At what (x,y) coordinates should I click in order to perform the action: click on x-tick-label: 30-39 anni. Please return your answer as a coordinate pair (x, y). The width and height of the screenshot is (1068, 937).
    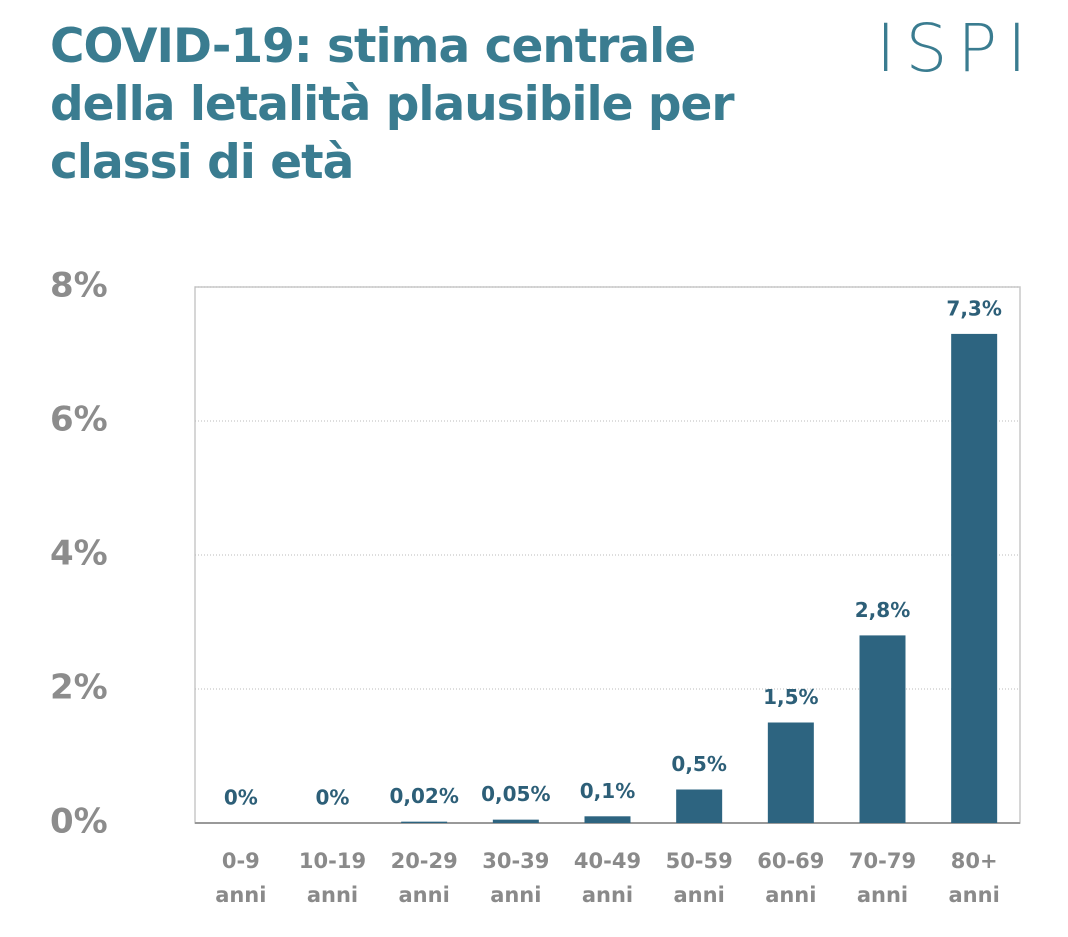
    Looking at the image, I should click on (515, 878).